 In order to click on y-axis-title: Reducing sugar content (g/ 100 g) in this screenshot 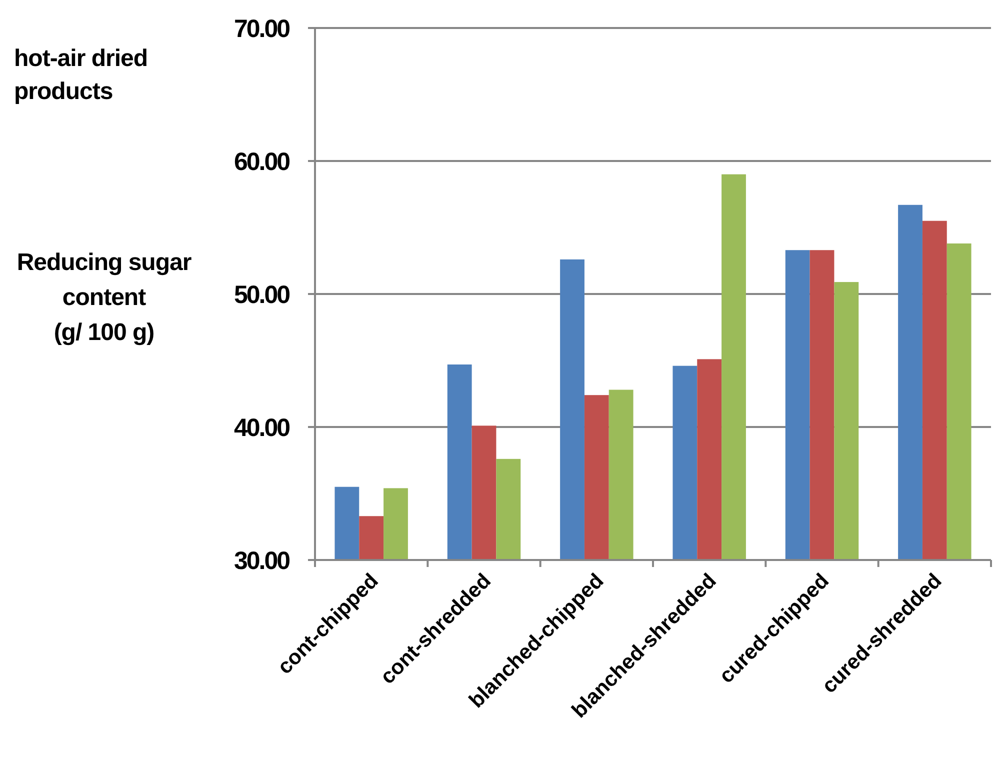, I will do `click(104, 297)`.